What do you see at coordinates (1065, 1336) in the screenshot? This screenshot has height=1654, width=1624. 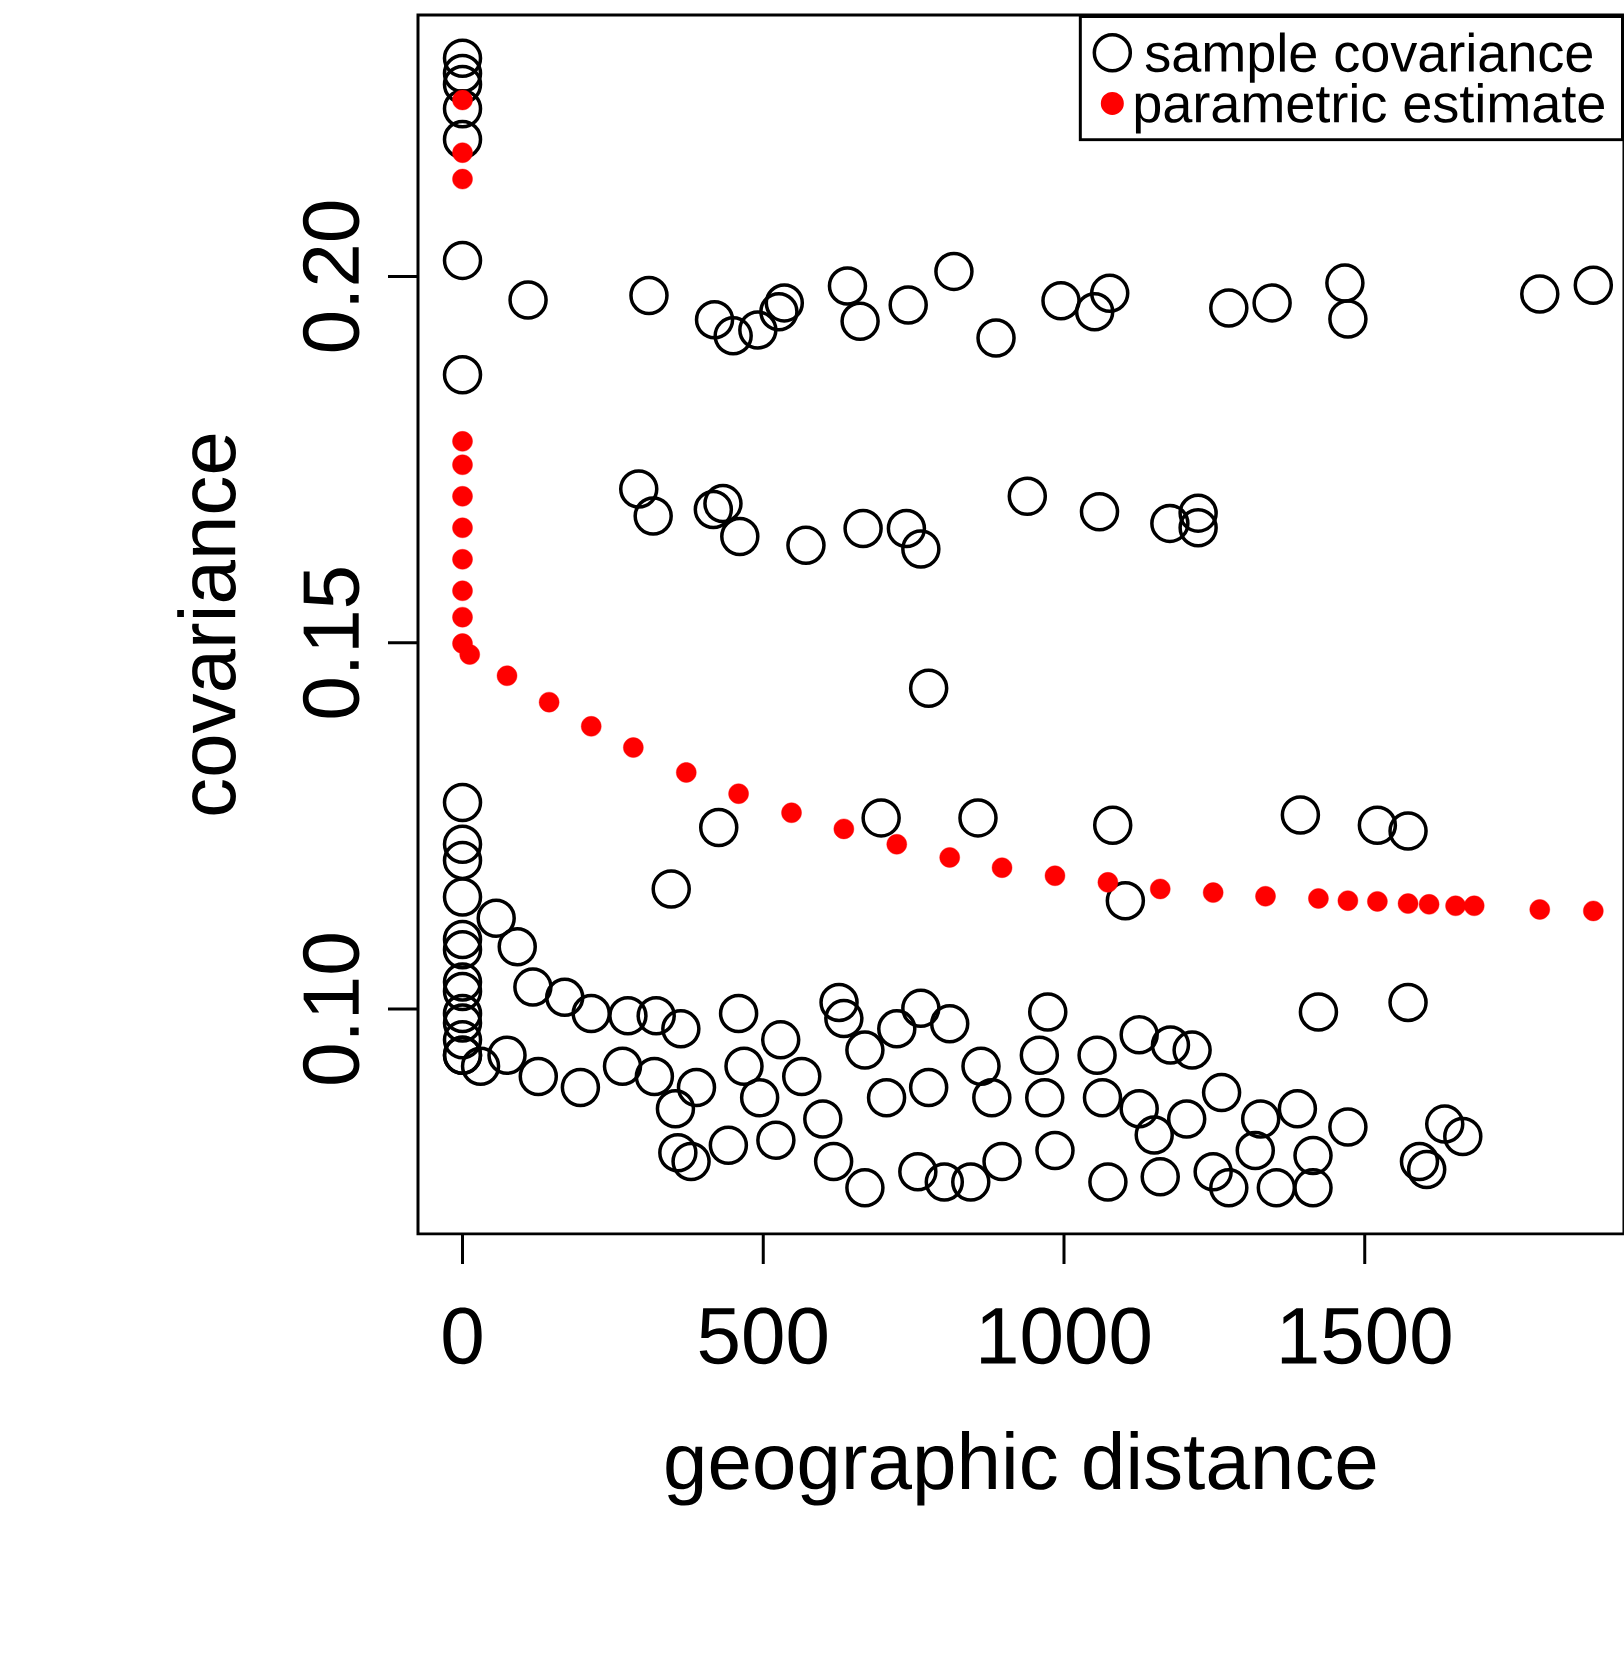 I see `x-tick-label: 1000` at bounding box center [1065, 1336].